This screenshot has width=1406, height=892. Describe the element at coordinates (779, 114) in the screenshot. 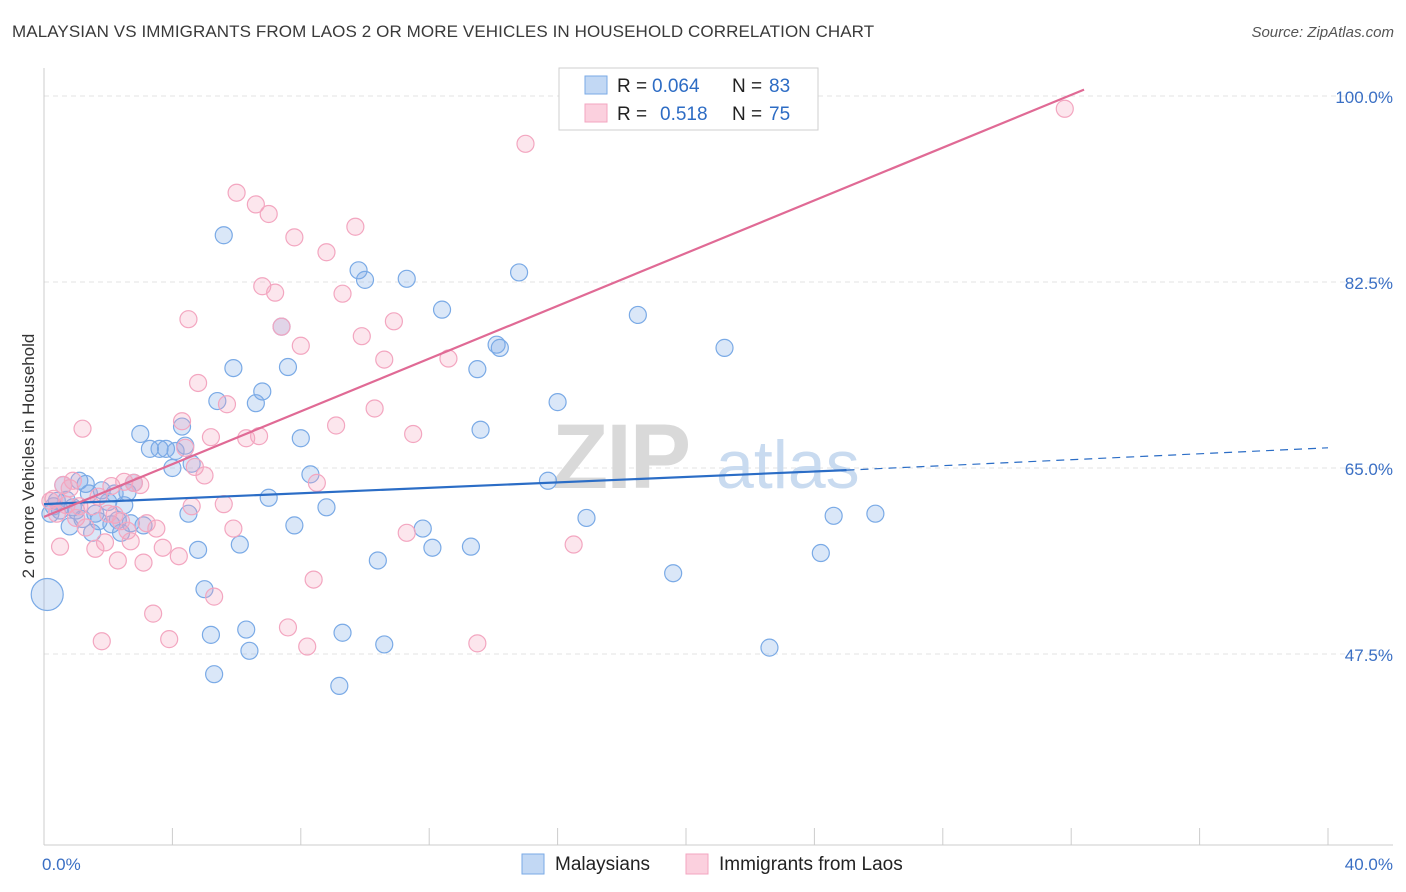

I see `stats-n-value-2: 75` at that location.